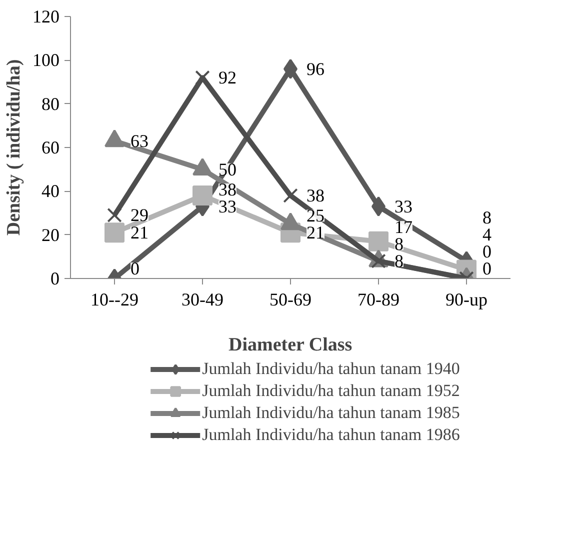 Image resolution: width=566 pixels, height=539 pixels. What do you see at coordinates (227, 78) in the screenshot?
I see `data-label: 92` at bounding box center [227, 78].